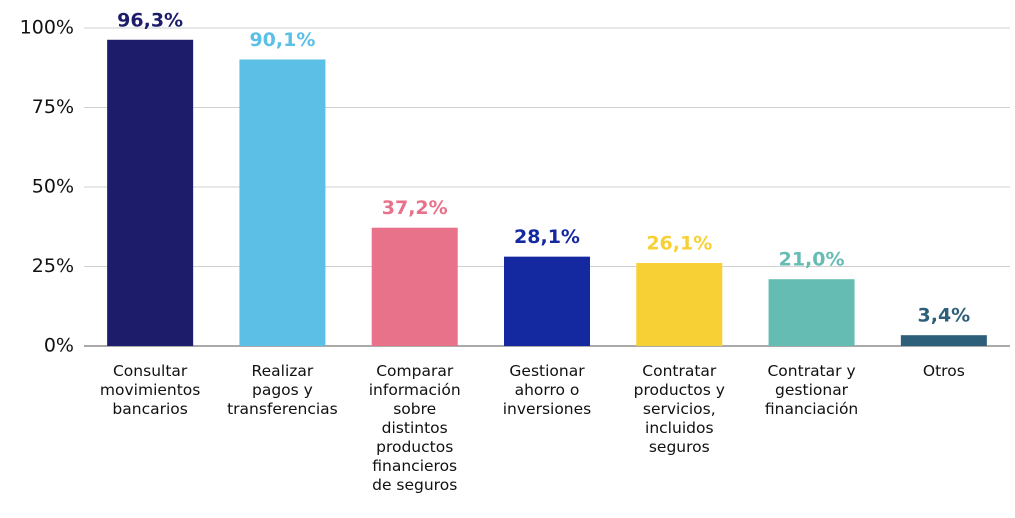 This screenshot has width=1015, height=518. I want to click on value-label: 26,1%, so click(679, 244).